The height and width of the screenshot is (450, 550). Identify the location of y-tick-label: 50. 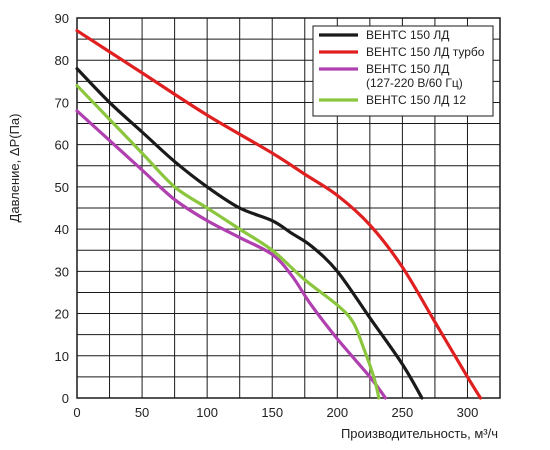
(62, 187).